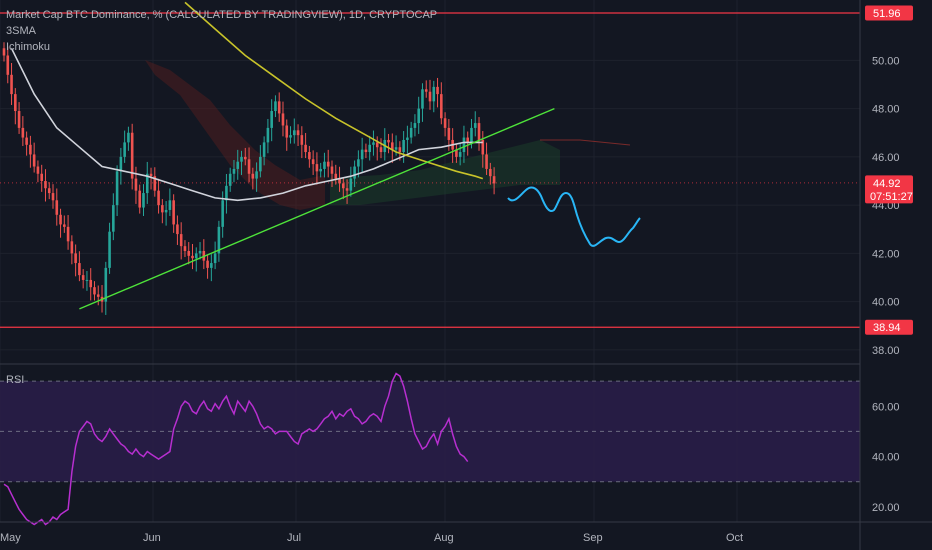 This screenshot has height=550, width=932. What do you see at coordinates (886, 158) in the screenshot?
I see `price-tick-label: 46.00` at bounding box center [886, 158].